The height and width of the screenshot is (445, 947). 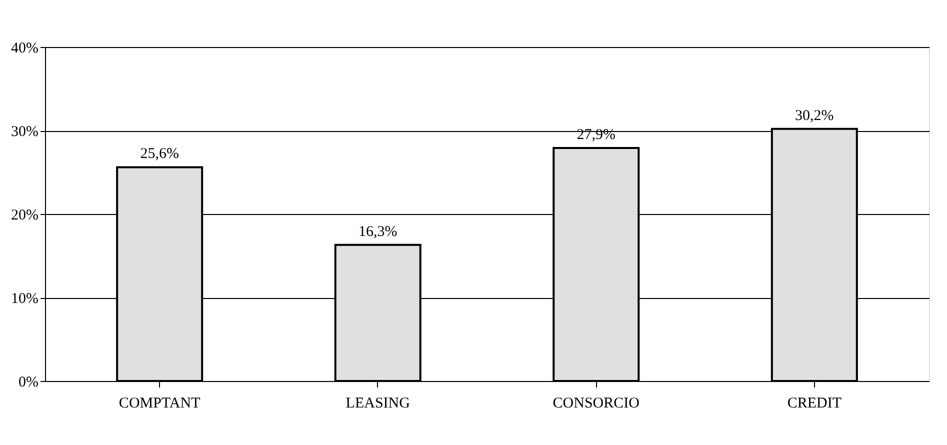 What do you see at coordinates (159, 154) in the screenshot?
I see `data-label: 25,6%` at bounding box center [159, 154].